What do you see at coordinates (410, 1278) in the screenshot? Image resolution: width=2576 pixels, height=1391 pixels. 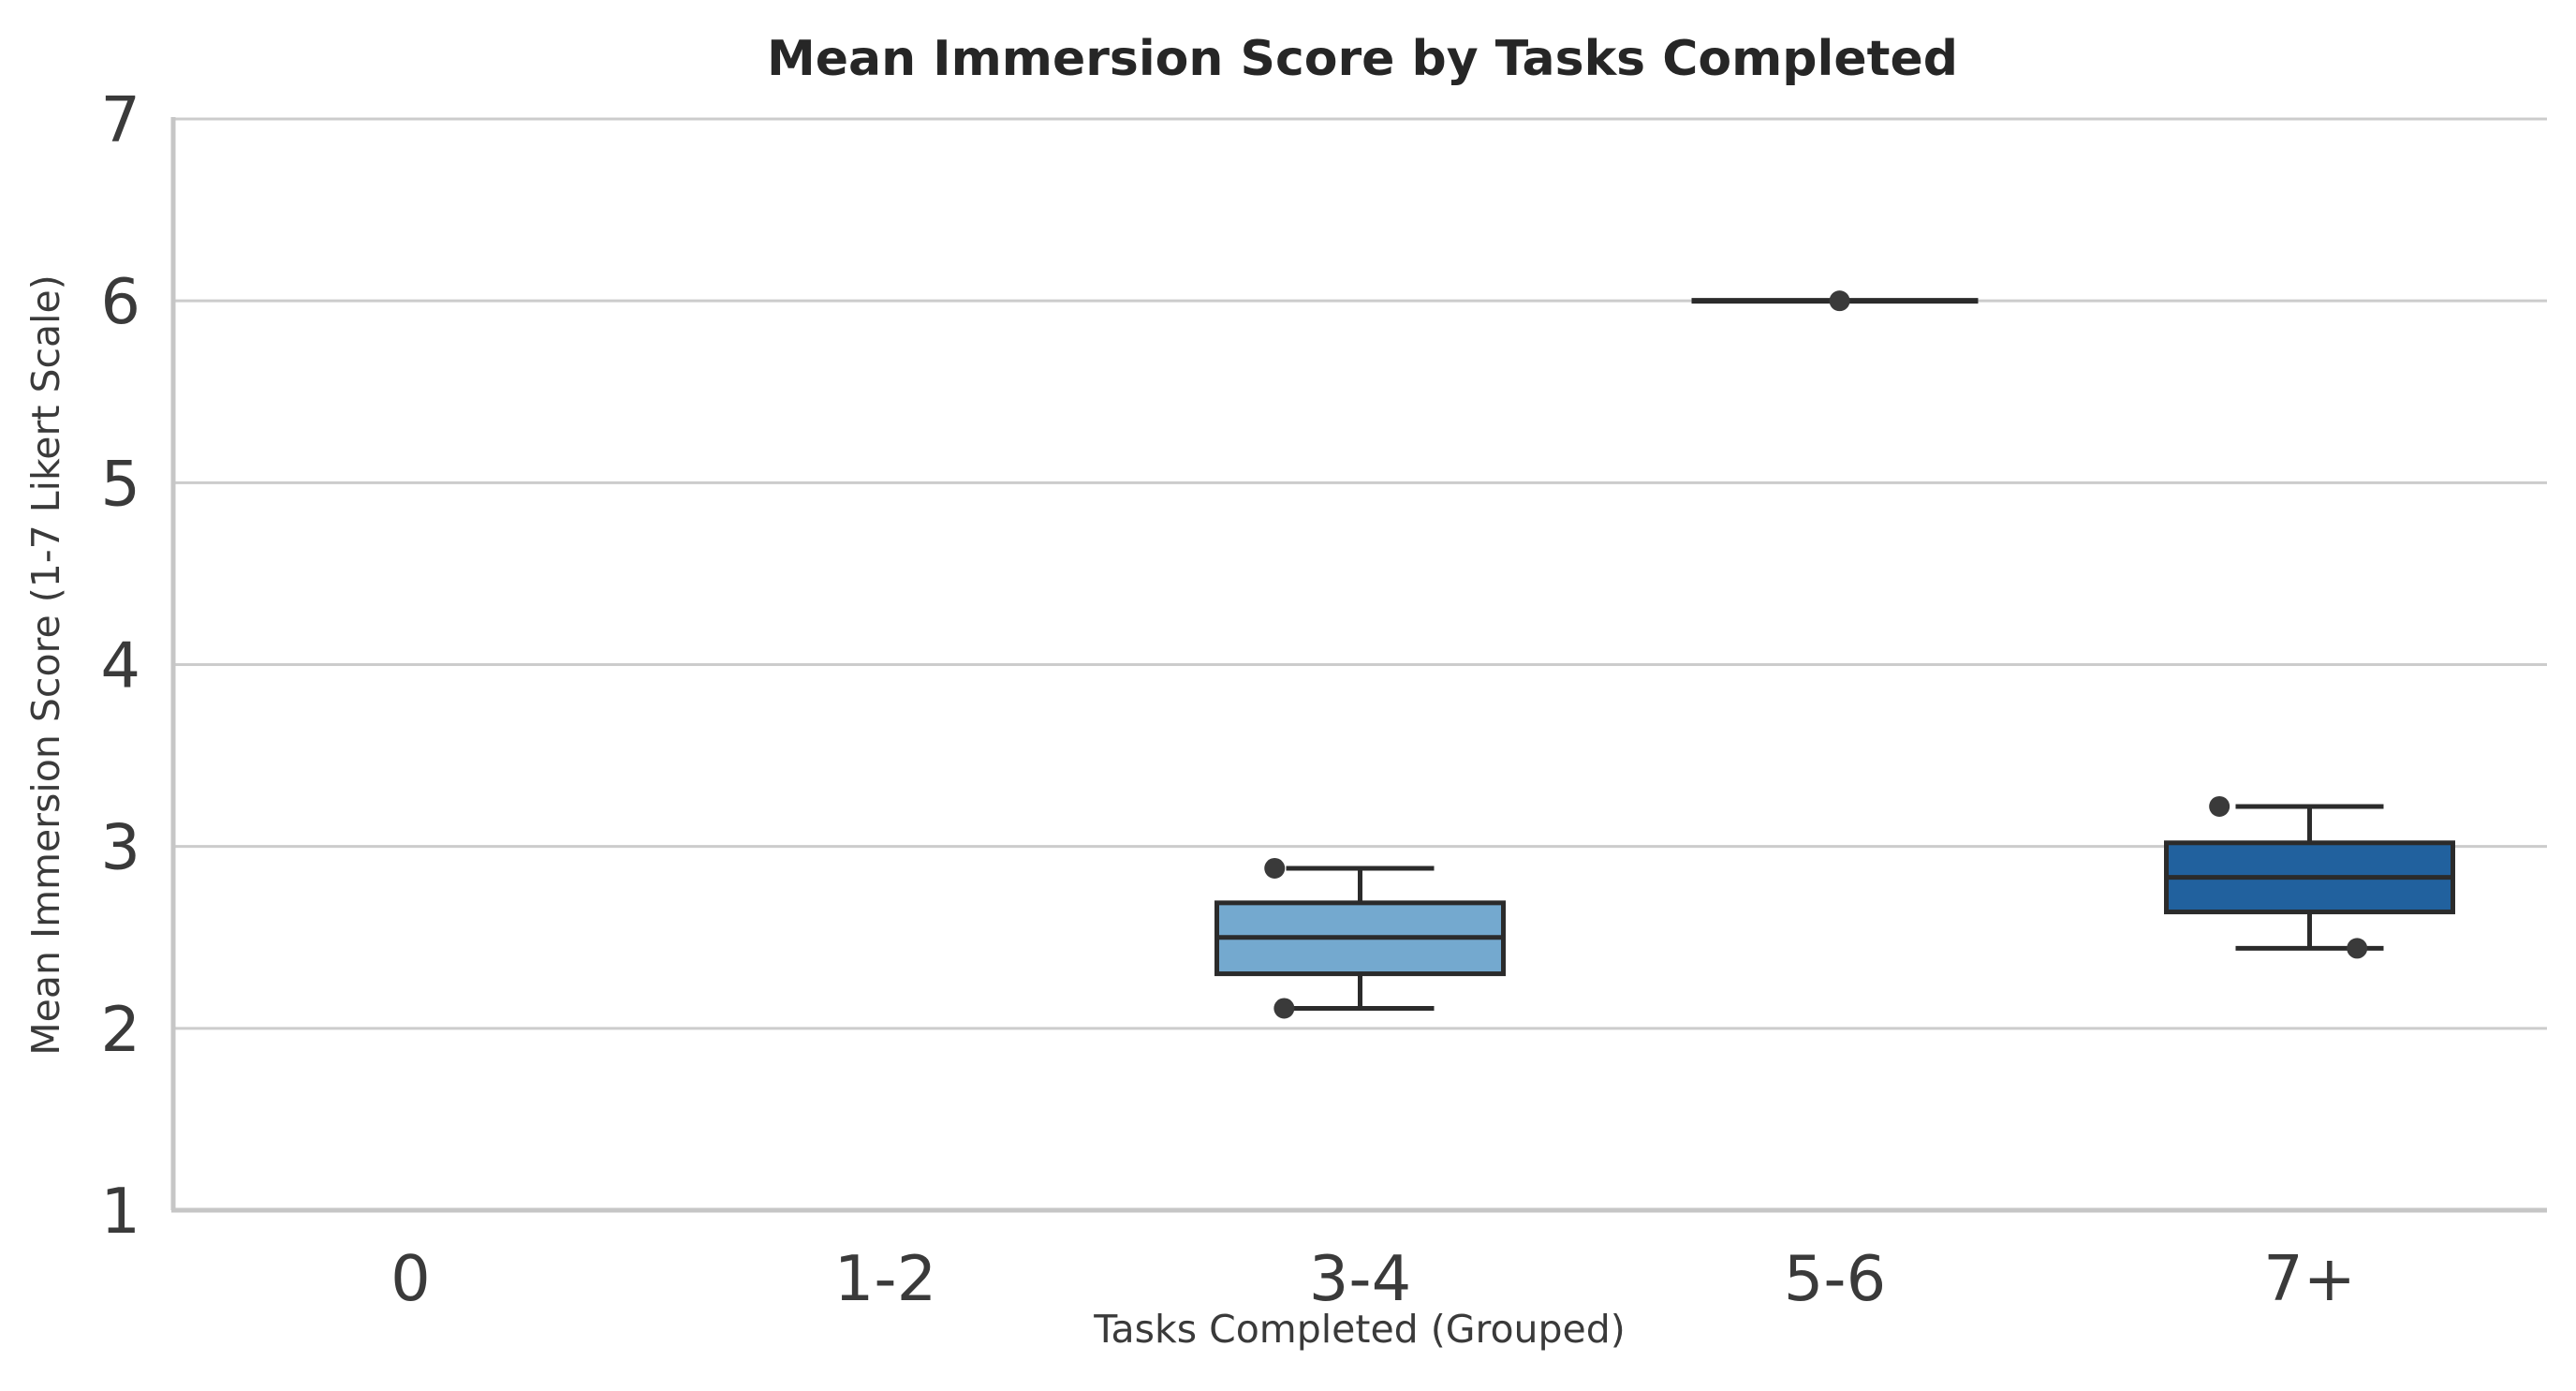 I see `x-tick-label-0: 0` at bounding box center [410, 1278].